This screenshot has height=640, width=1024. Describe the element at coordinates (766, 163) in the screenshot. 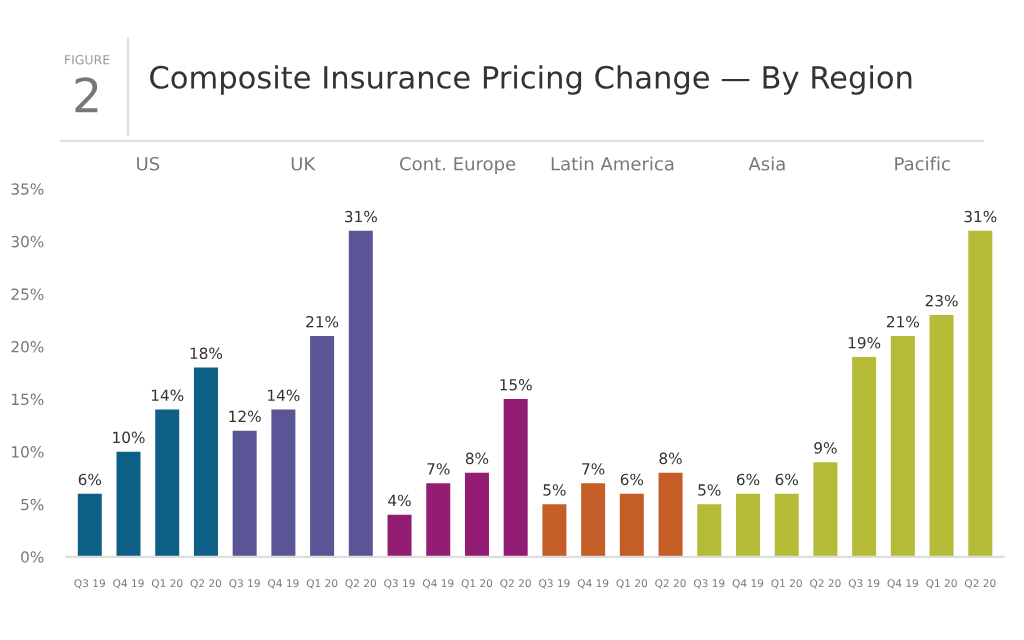

I see `text: Asia` at that location.